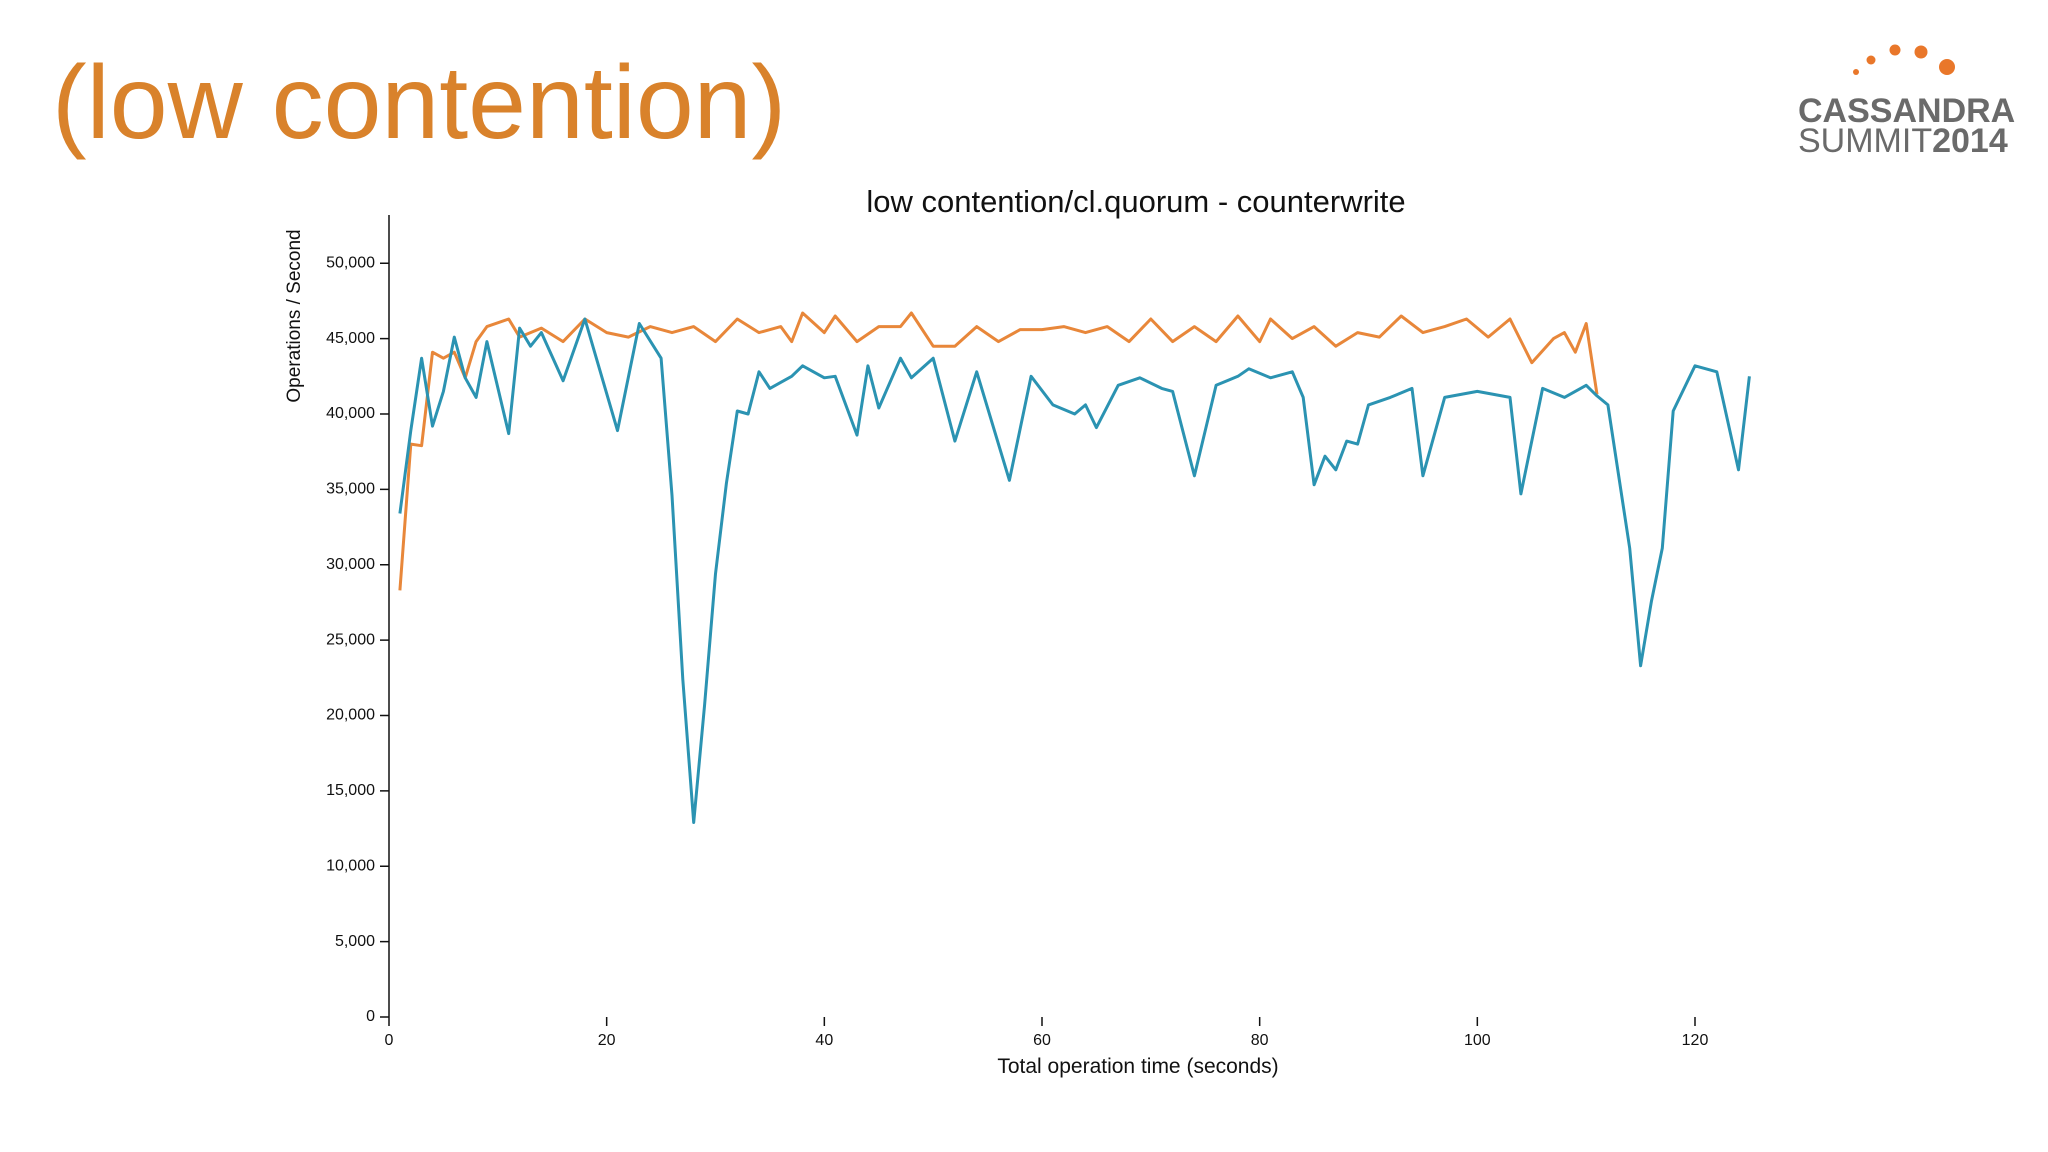  I want to click on series-line, so click(998, 451).